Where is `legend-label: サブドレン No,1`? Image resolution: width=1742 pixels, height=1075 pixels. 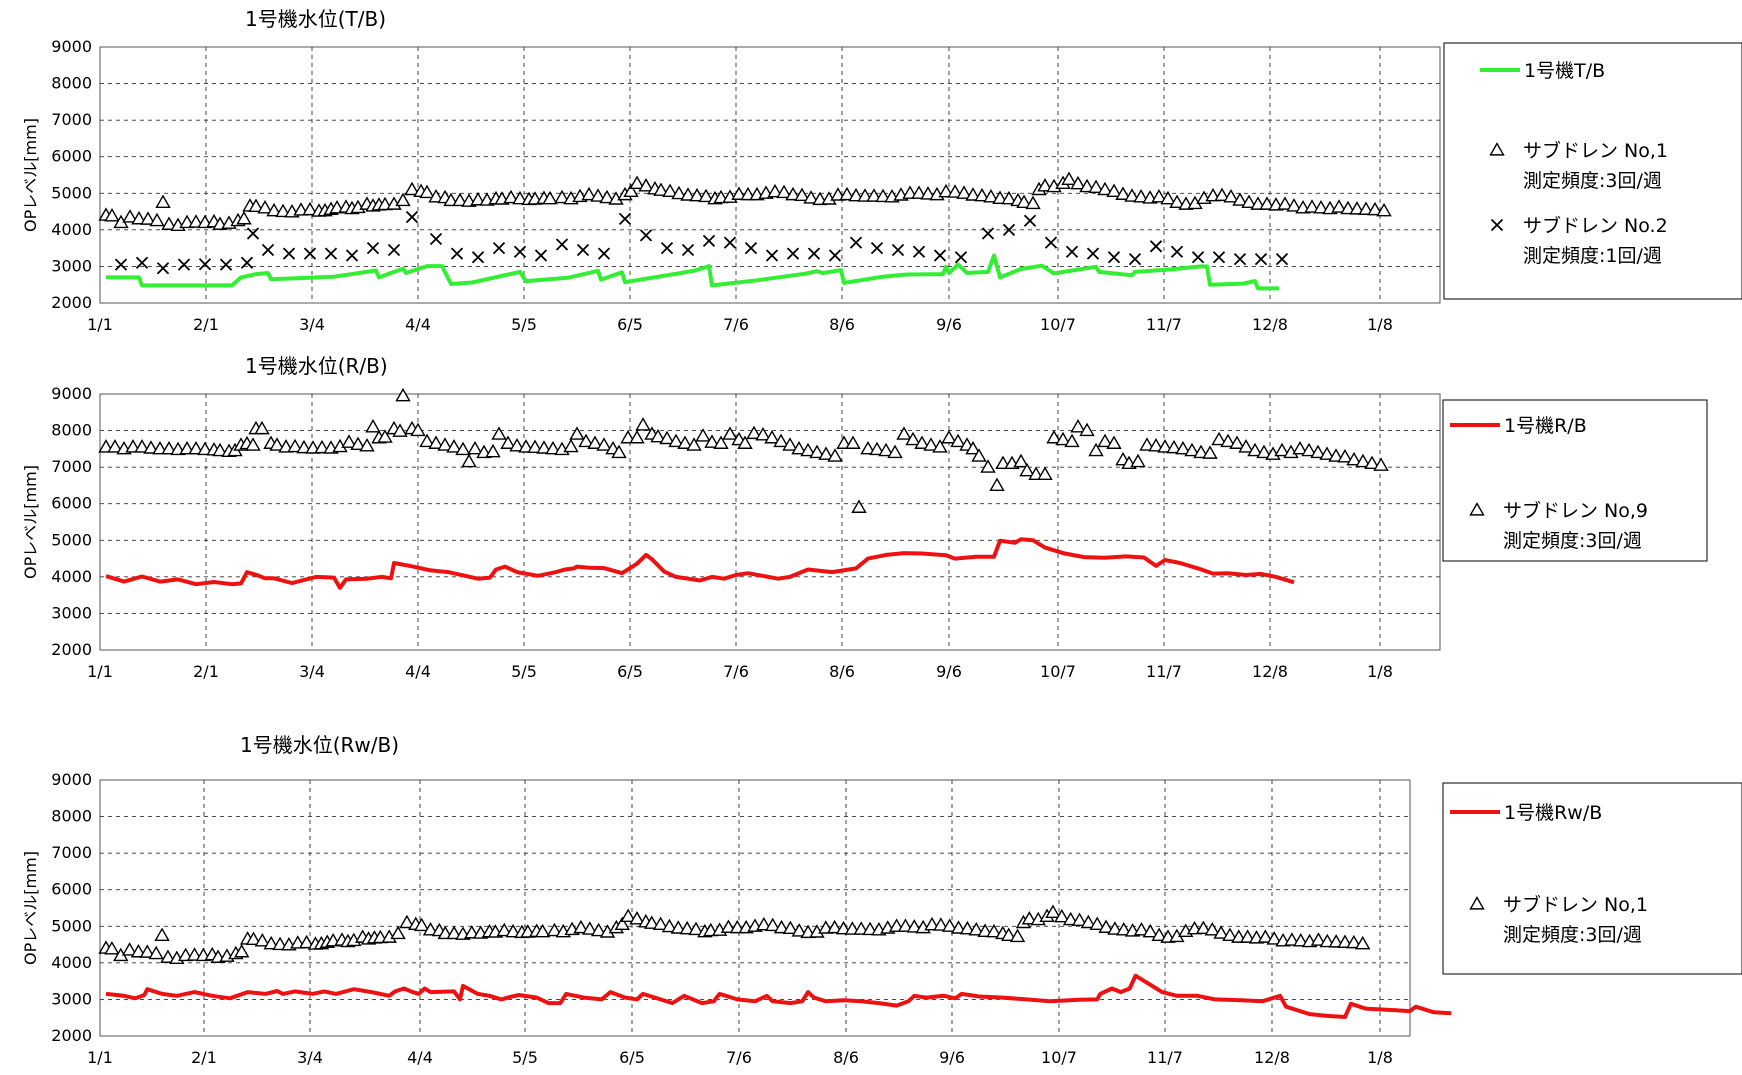 legend-label: サブドレン No,1 is located at coordinates (1575, 904).